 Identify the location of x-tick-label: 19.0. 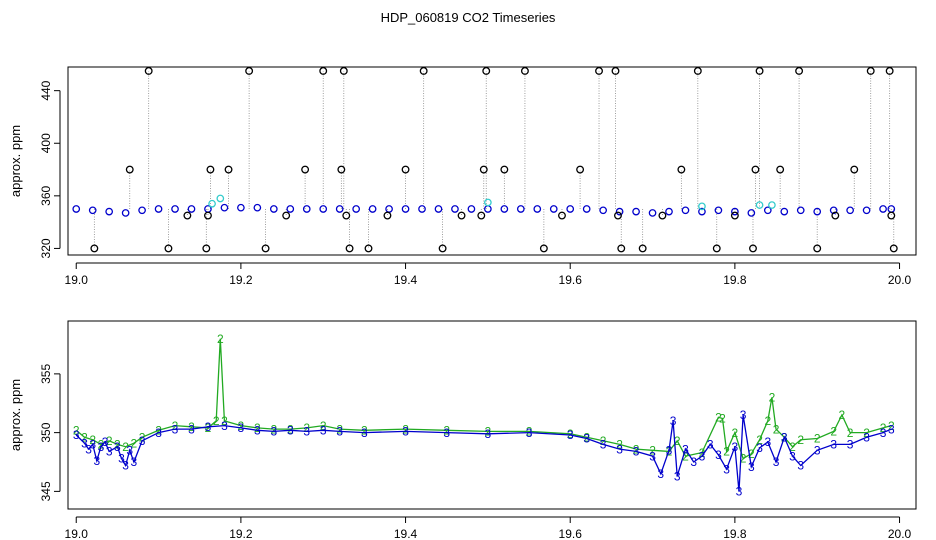
(77, 280).